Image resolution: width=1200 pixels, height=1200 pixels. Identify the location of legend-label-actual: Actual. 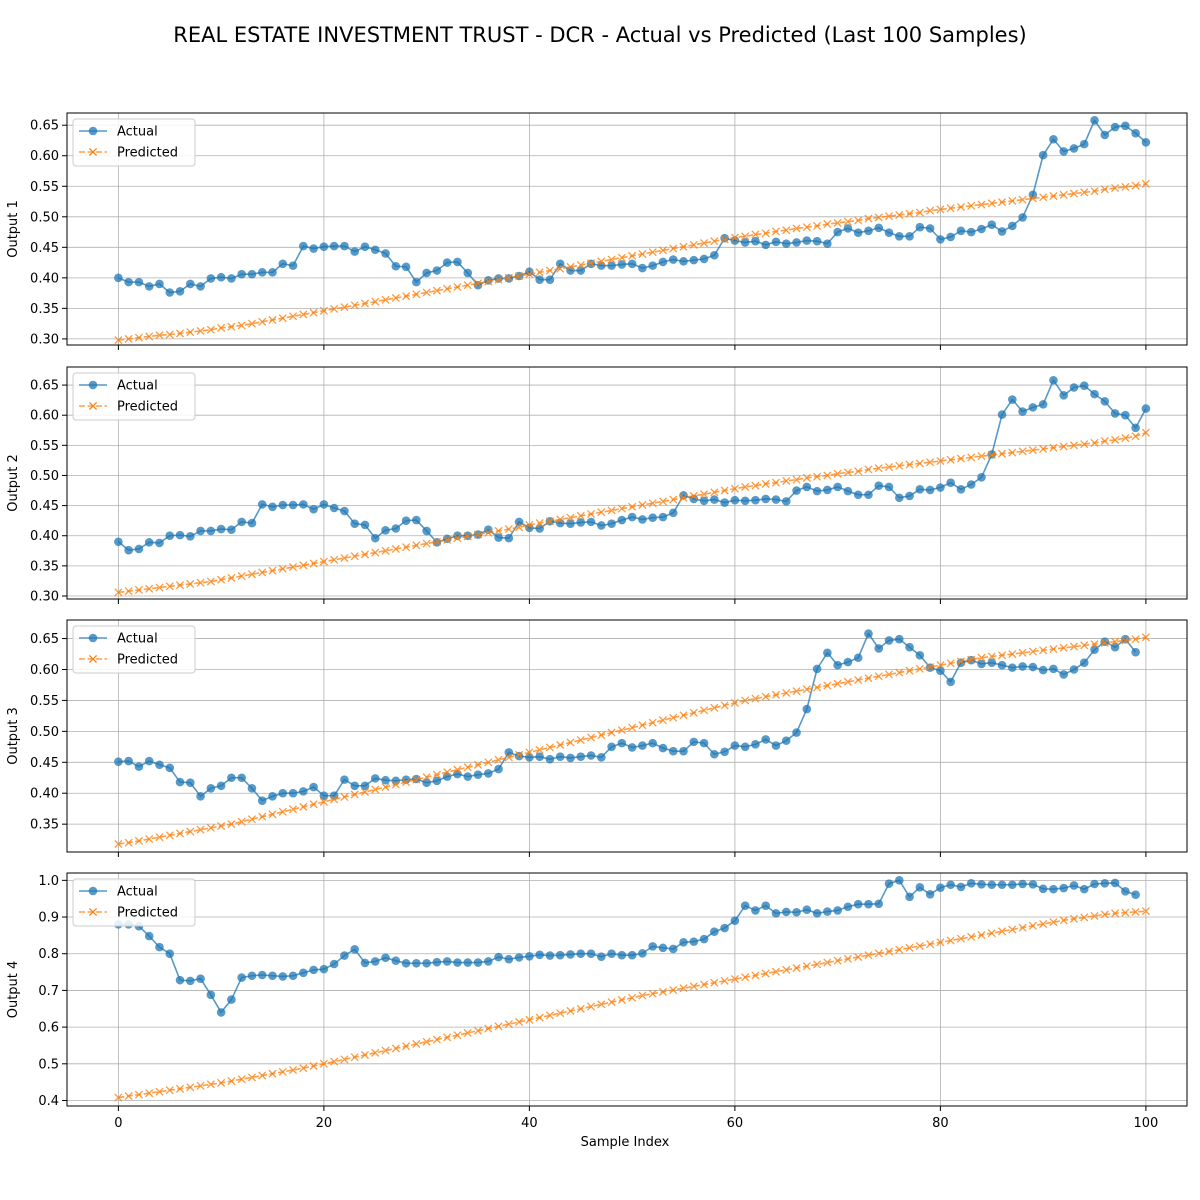
(137, 892).